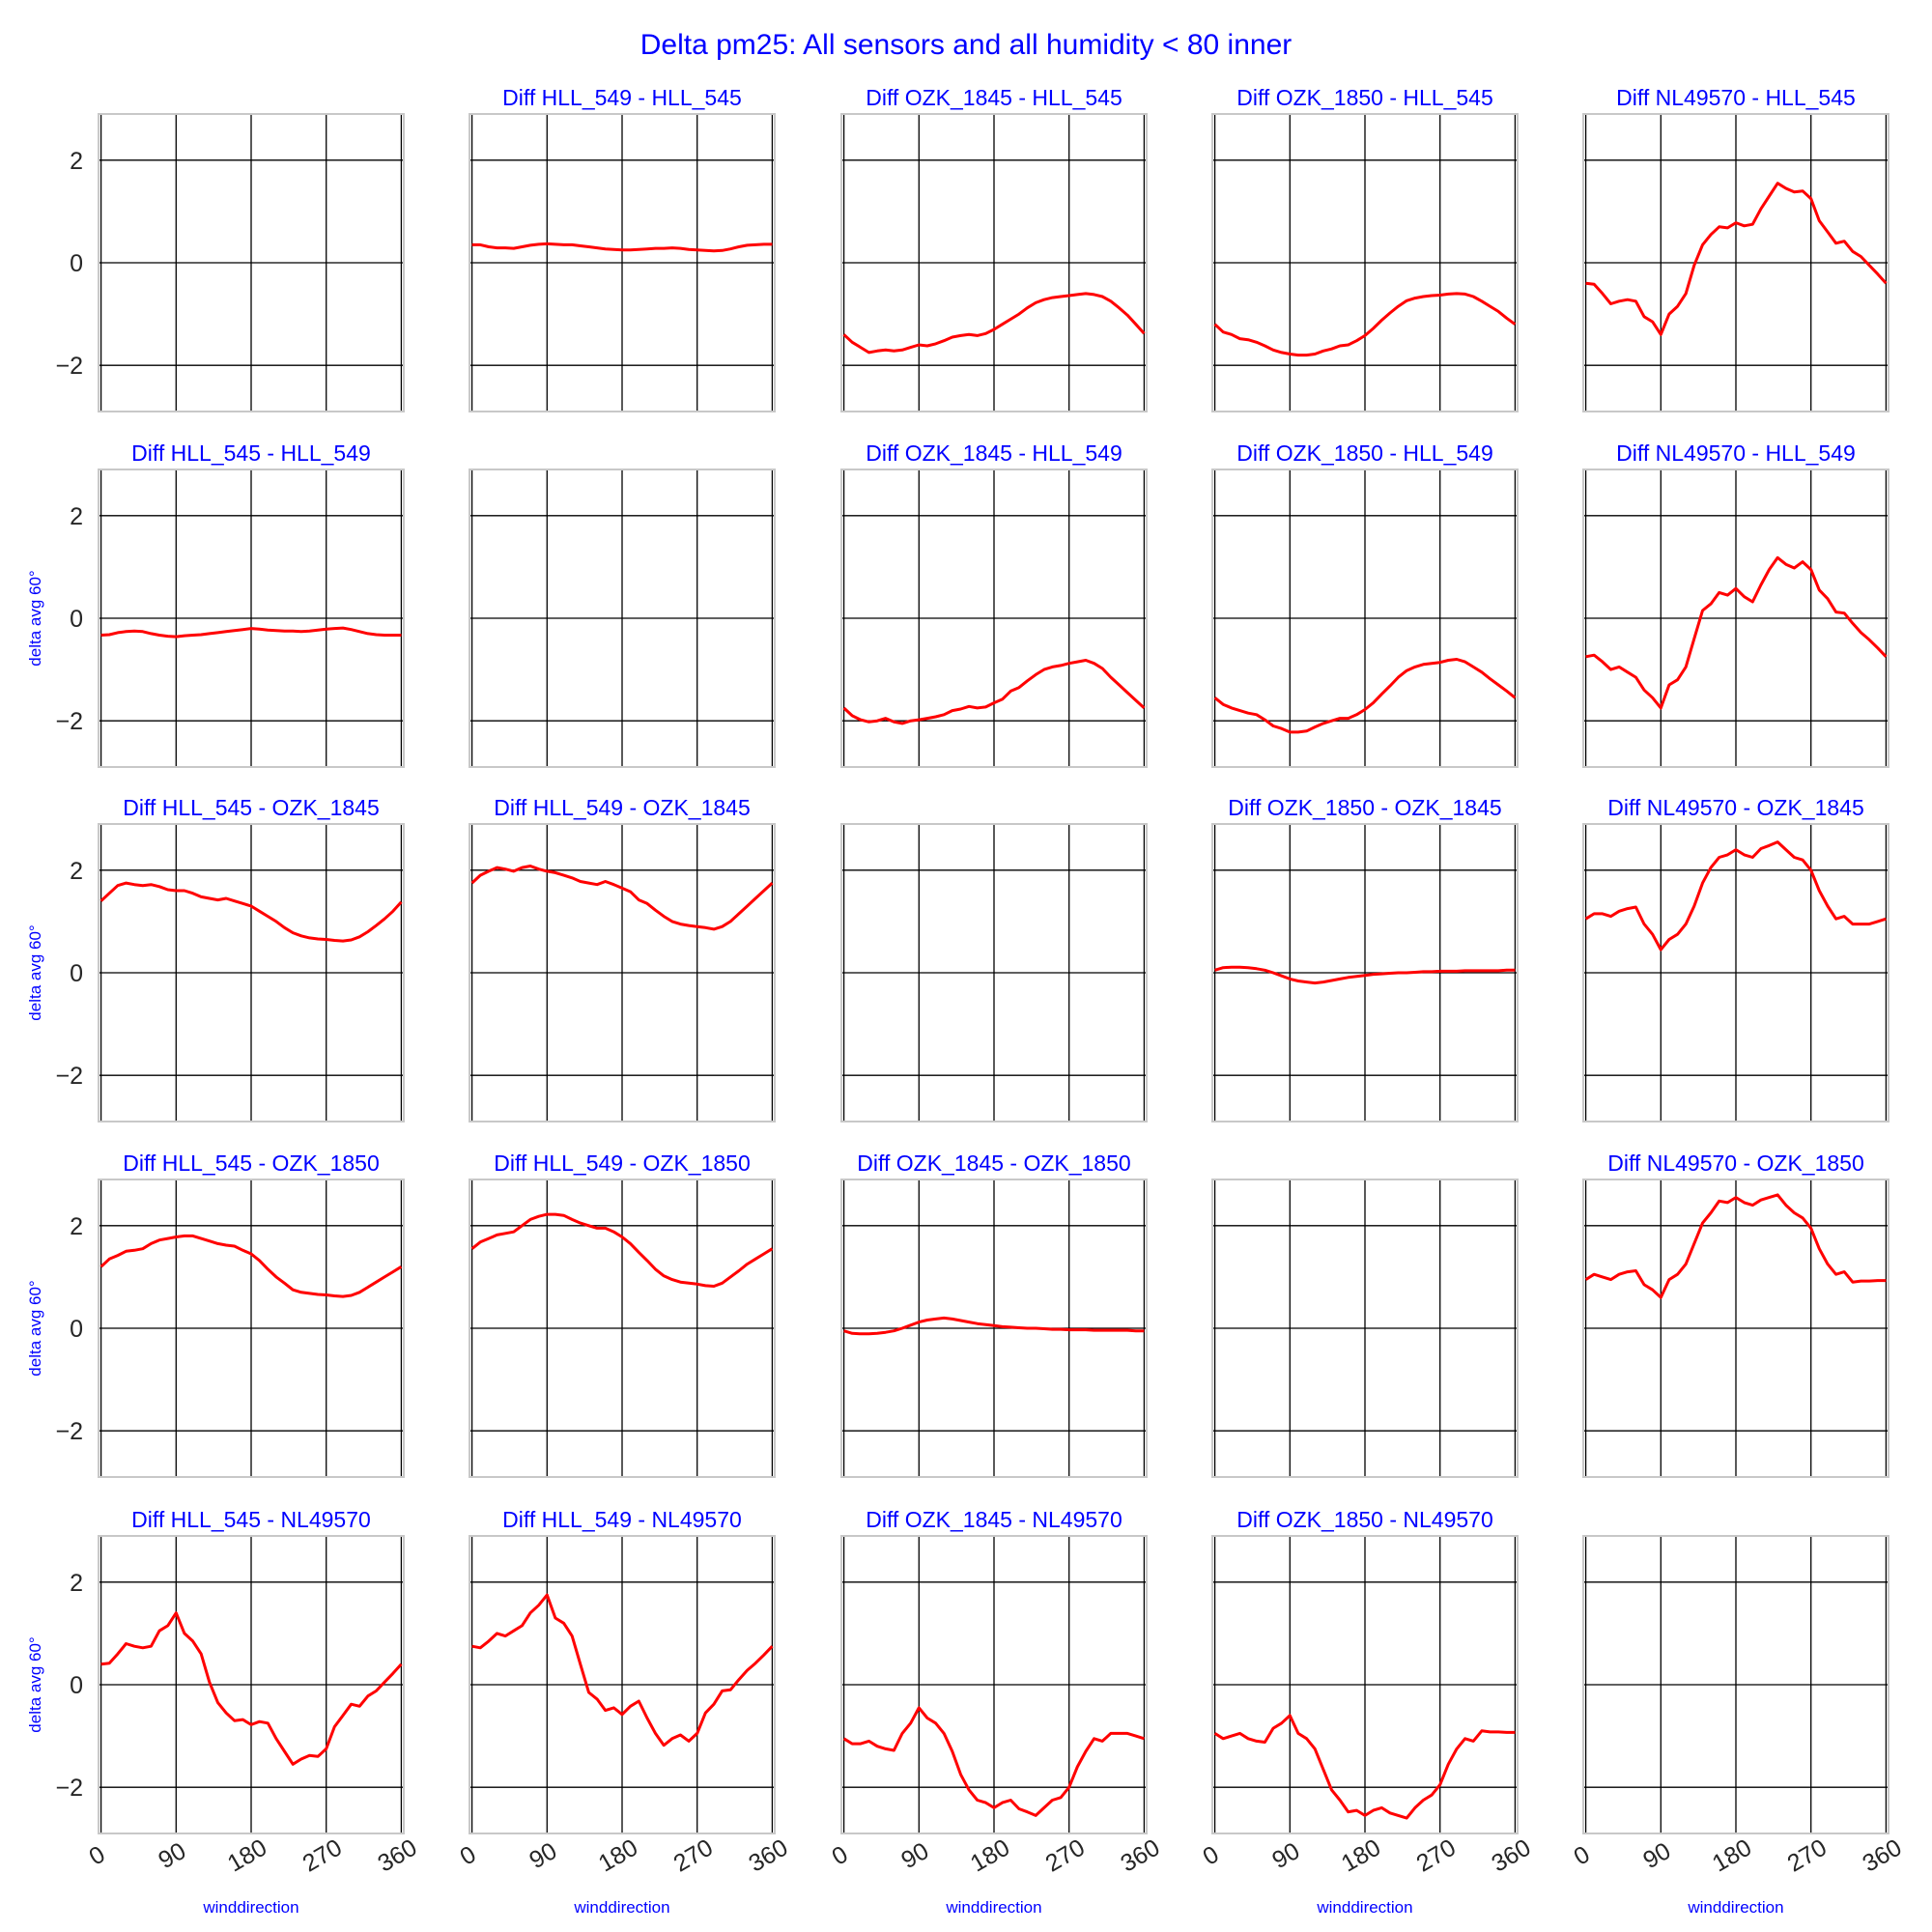  Describe the element at coordinates (622, 807) in the screenshot. I see `subplot-title: Diff HLL_549 - OZK_1845` at that location.